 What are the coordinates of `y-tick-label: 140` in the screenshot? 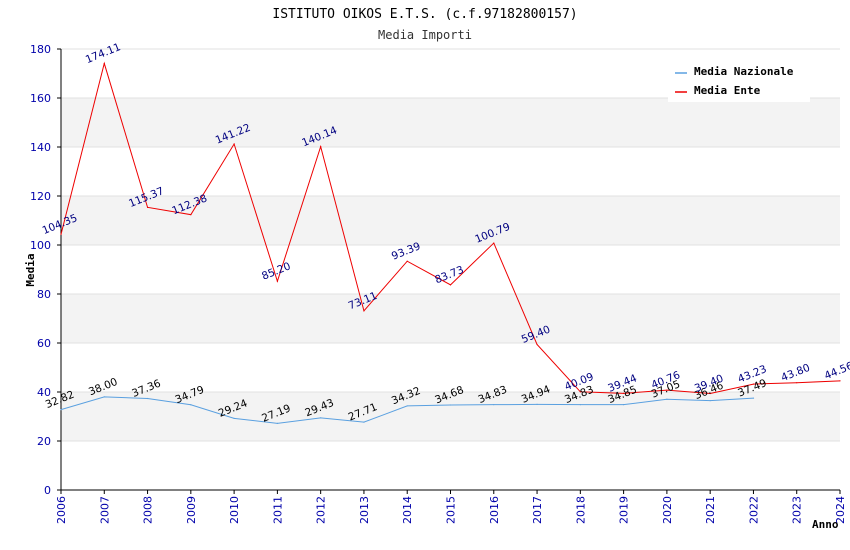 It's located at (40, 147).